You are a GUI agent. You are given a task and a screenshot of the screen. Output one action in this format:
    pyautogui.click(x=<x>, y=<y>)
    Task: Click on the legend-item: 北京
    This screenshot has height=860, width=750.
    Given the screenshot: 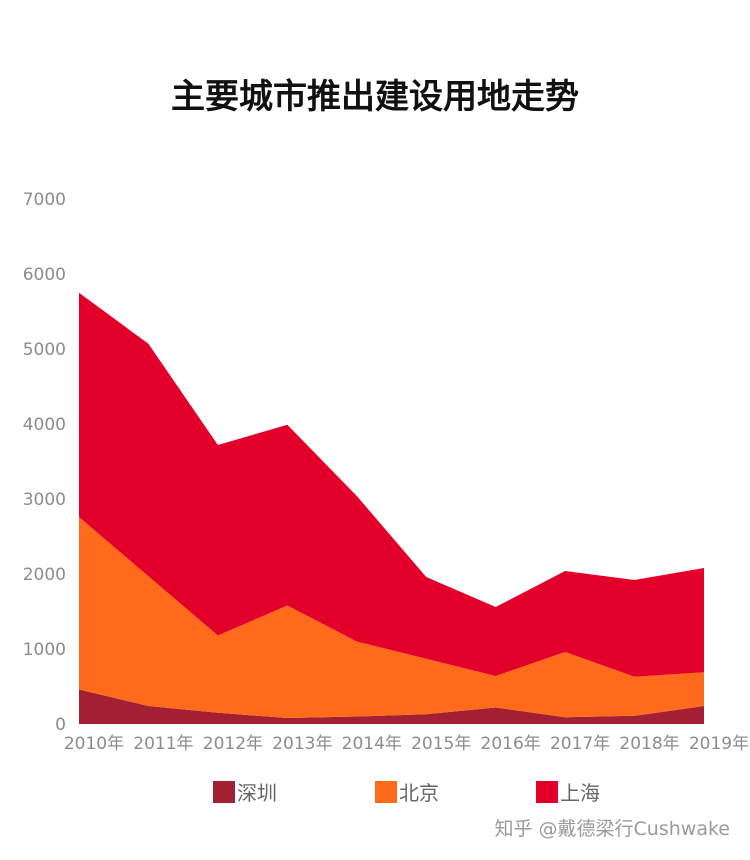 What is the action you would take?
    pyautogui.click(x=407, y=793)
    